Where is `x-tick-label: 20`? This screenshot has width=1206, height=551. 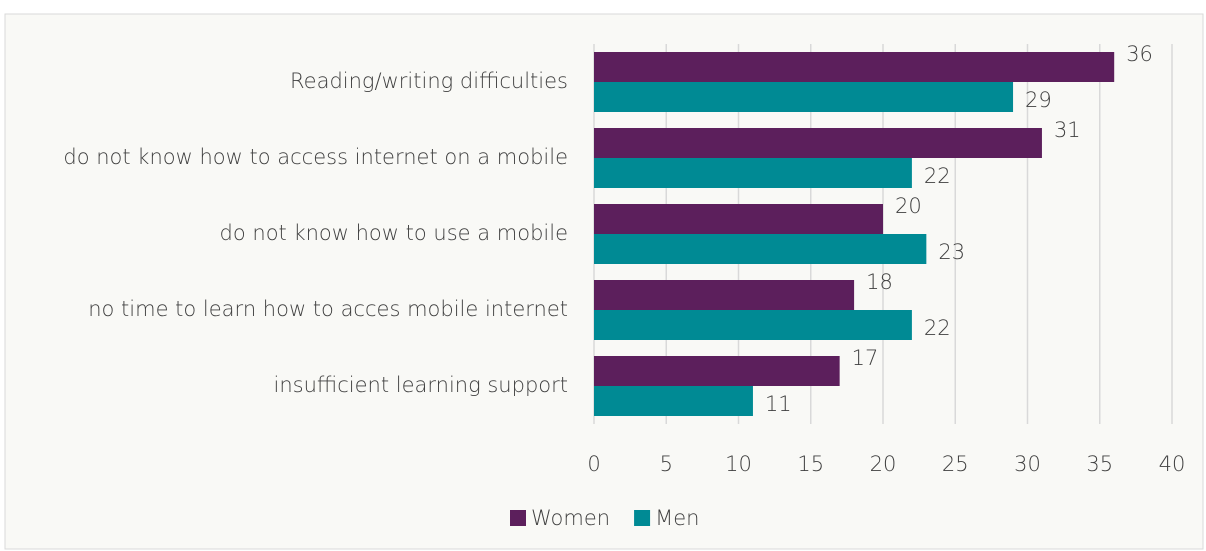 x-tick-label: 20 is located at coordinates (883, 464).